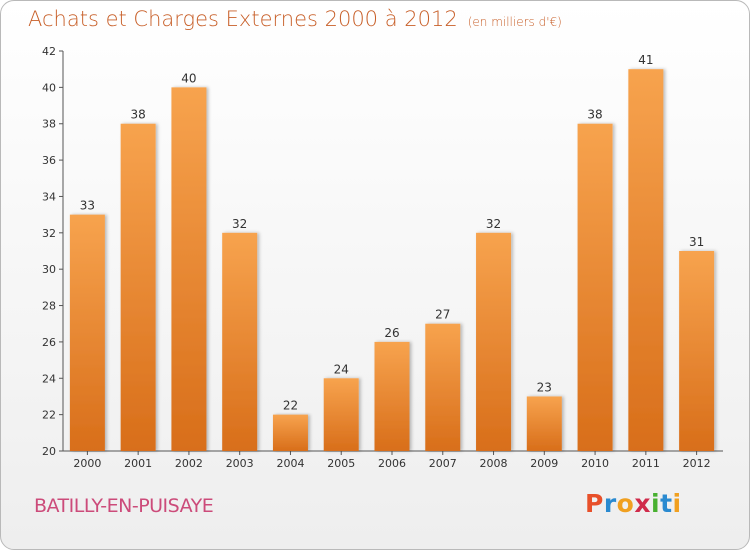  What do you see at coordinates (625, 503) in the screenshot?
I see `logo-letter: o` at bounding box center [625, 503].